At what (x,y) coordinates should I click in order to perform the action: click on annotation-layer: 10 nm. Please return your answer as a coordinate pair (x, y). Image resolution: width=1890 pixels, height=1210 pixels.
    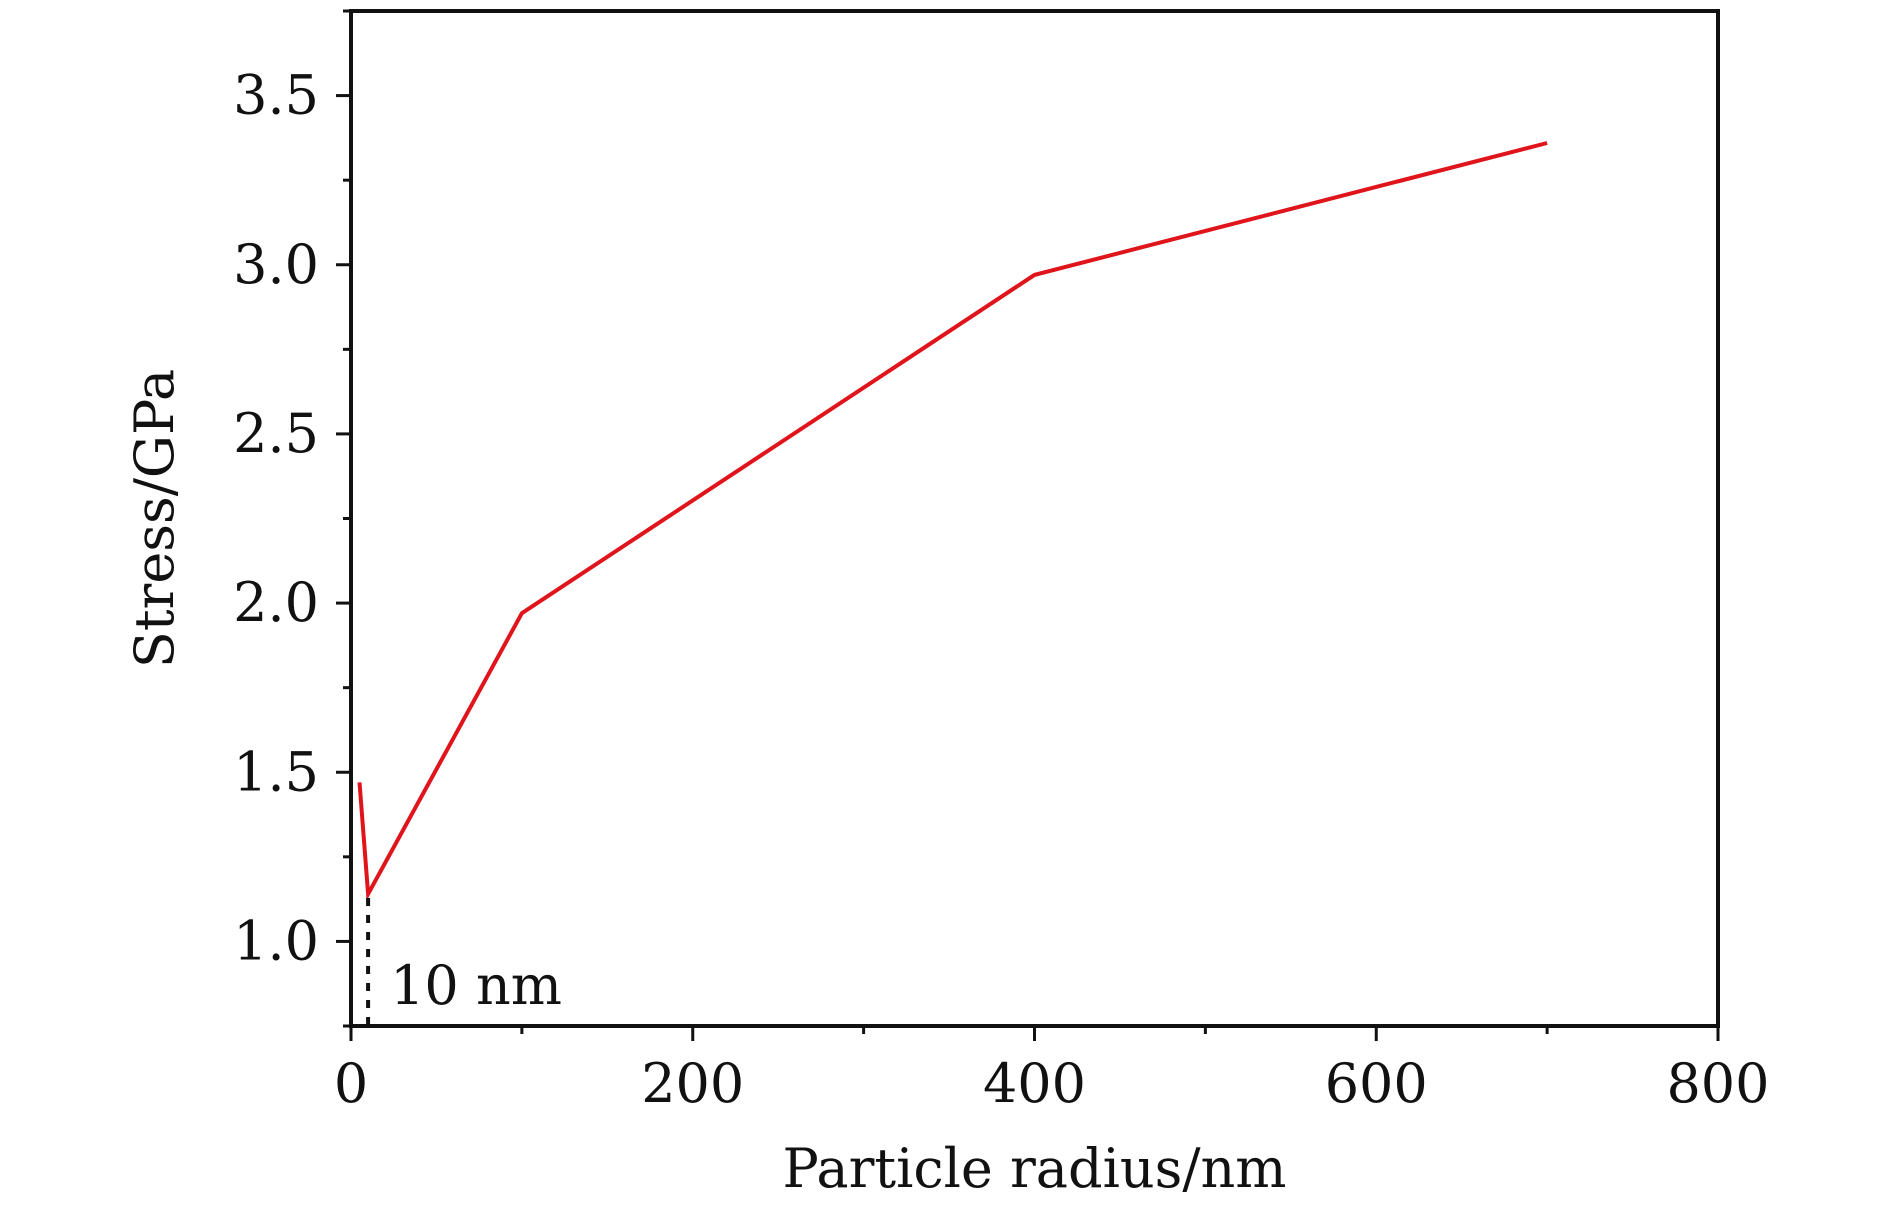
    Looking at the image, I should click on (464, 962).